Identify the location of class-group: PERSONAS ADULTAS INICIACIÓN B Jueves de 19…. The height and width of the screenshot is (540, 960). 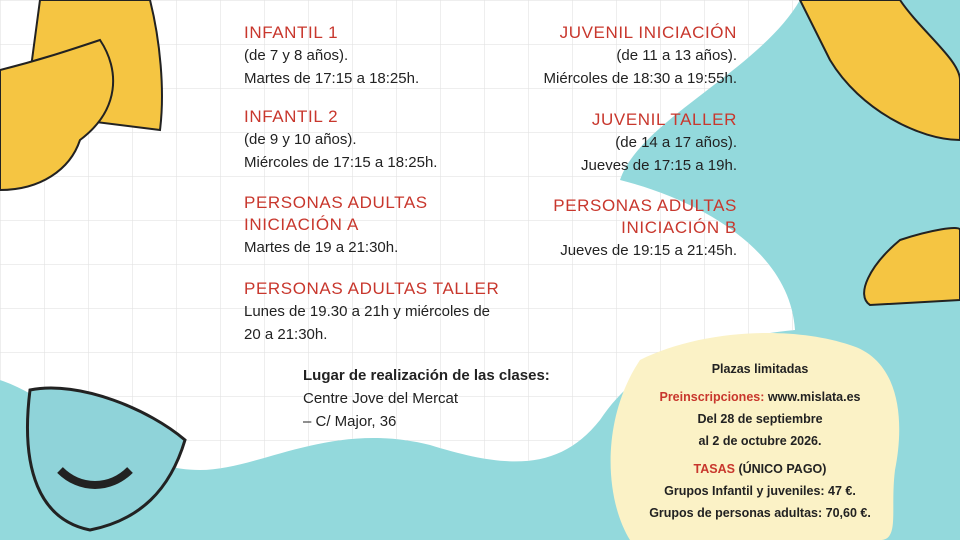
(645, 228).